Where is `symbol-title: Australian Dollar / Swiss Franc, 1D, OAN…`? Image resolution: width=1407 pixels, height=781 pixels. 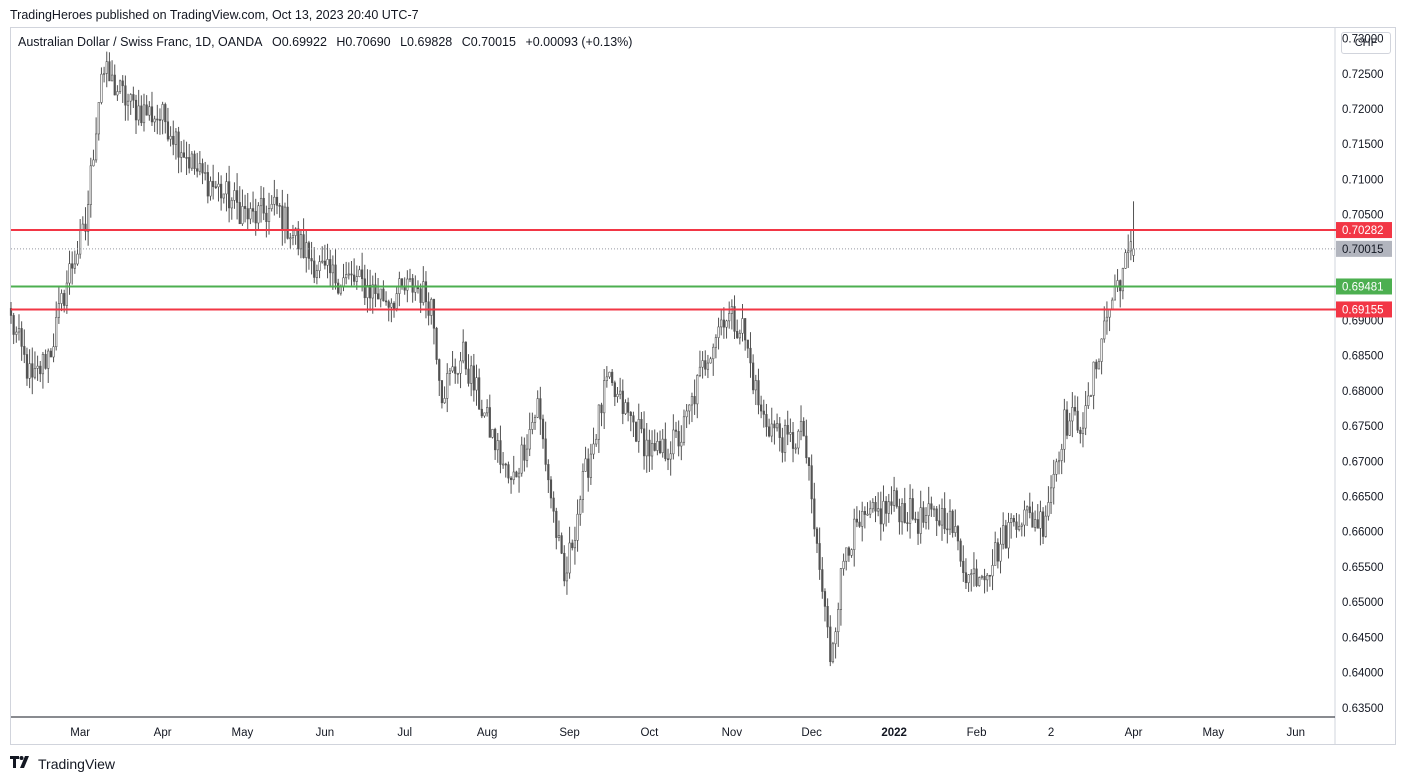 symbol-title: Australian Dollar / Swiss Franc, 1D, OAN… is located at coordinates (140, 42).